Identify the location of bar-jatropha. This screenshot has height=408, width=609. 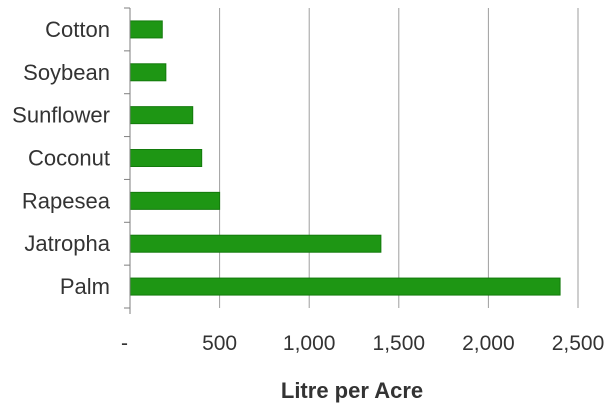
(255, 243).